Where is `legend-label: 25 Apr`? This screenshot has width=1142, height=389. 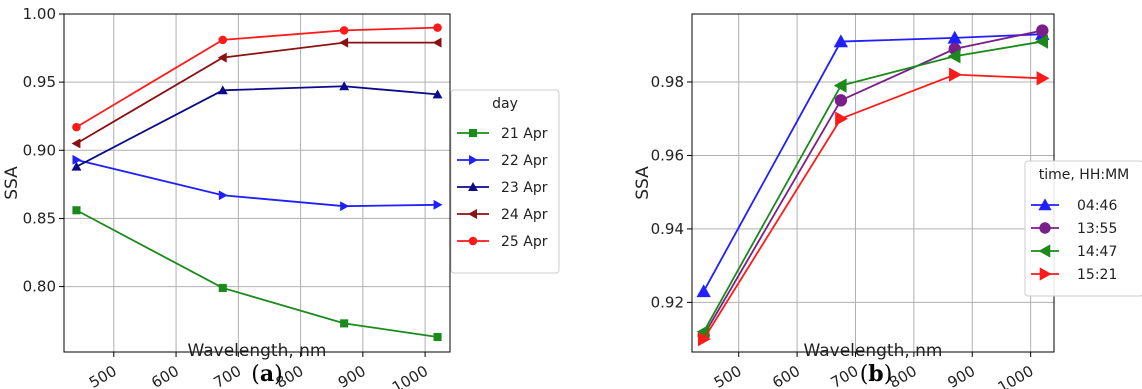 legend-label: 25 Apr is located at coordinates (524, 242).